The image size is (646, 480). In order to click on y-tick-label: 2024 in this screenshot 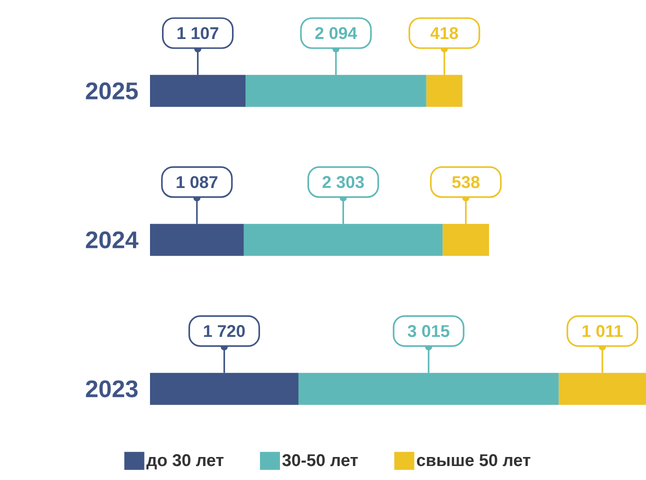, I will do `click(112, 239)`.